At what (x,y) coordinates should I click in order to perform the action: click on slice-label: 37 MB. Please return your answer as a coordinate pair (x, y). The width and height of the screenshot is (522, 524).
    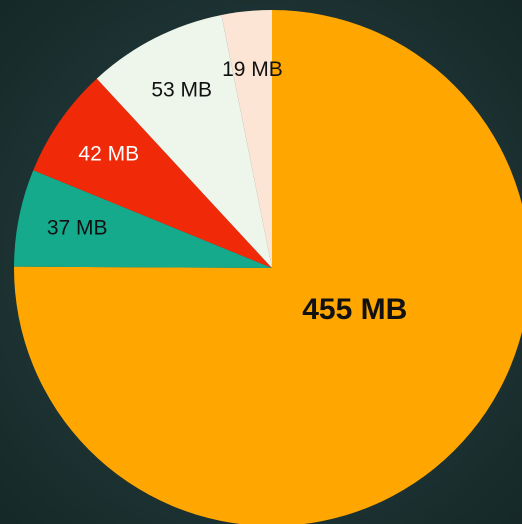
    Looking at the image, I should click on (77, 228).